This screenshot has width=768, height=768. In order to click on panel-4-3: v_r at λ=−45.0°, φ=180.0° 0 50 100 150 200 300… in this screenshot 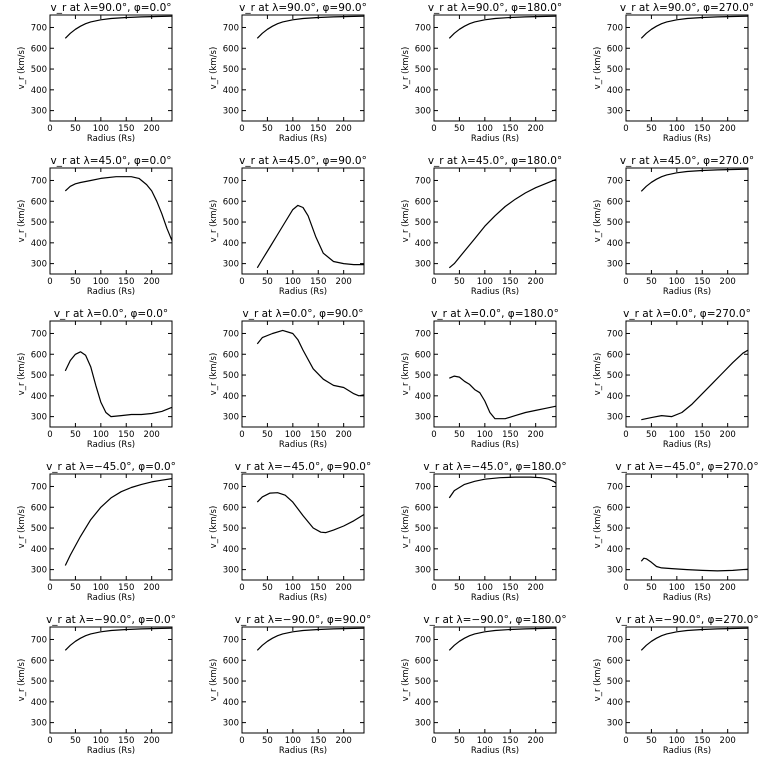, I will do `click(484, 532)`.